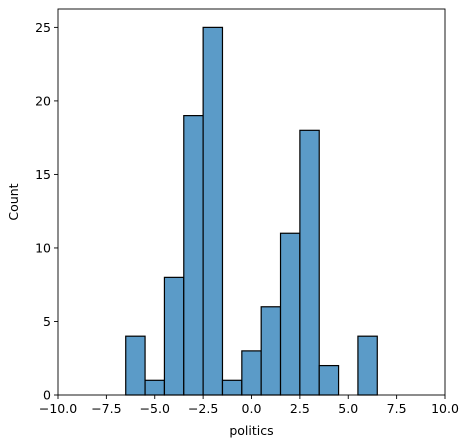 Image resolution: width=470 pixels, height=448 pixels. Describe the element at coordinates (43, 247) in the screenshot. I see `y-tick-label: 10` at that location.